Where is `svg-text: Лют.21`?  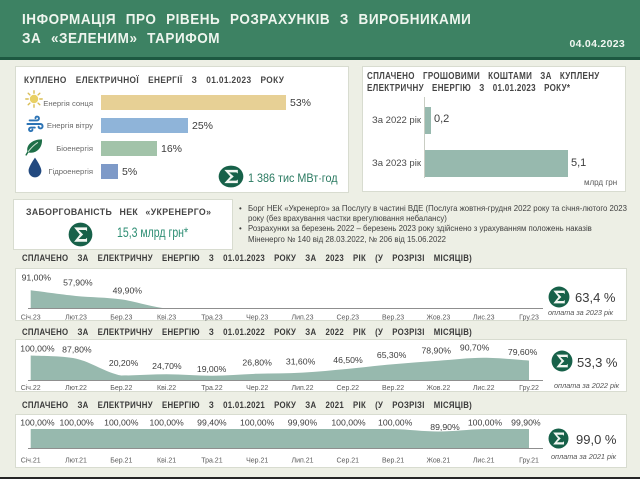 svg-text: Лют.21 is located at coordinates (76, 461).